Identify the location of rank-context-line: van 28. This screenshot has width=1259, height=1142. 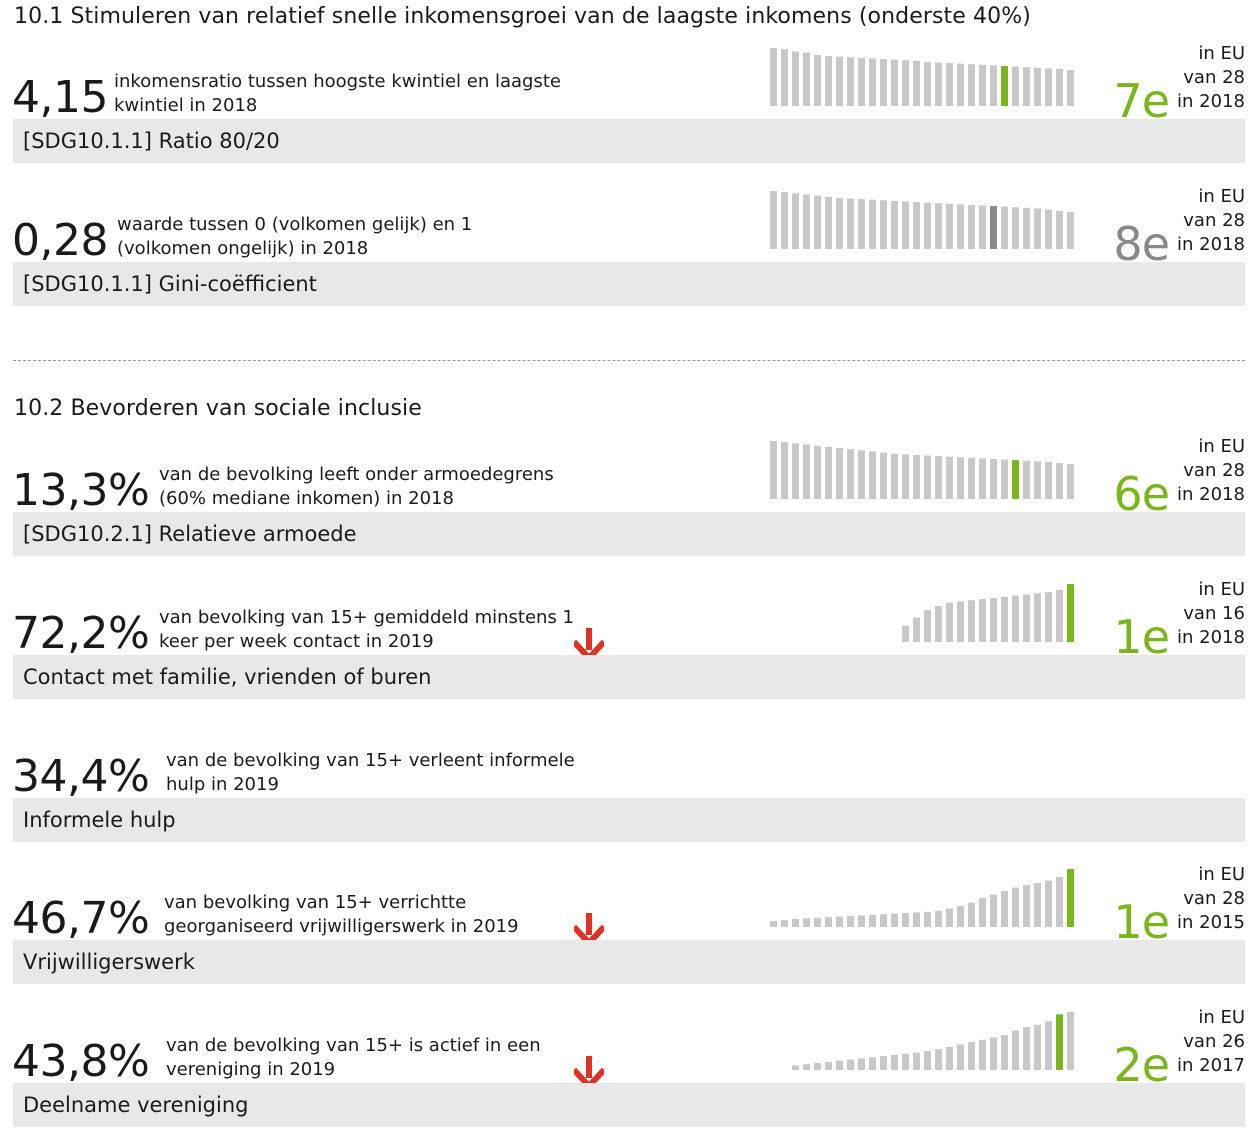
(1214, 470).